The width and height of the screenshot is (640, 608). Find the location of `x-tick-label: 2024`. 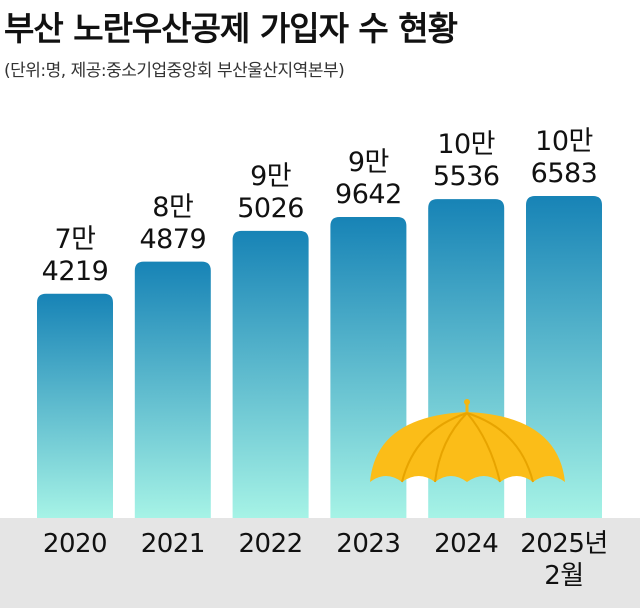

x-tick-label: 2024 is located at coordinates (466, 544).